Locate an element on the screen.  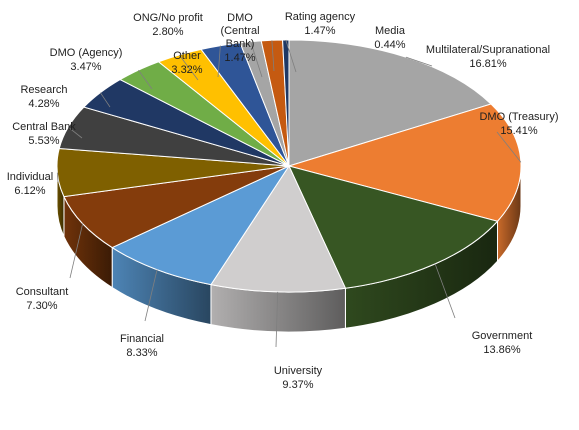
leader-multilateral-supranational is located at coordinates (419, 61).